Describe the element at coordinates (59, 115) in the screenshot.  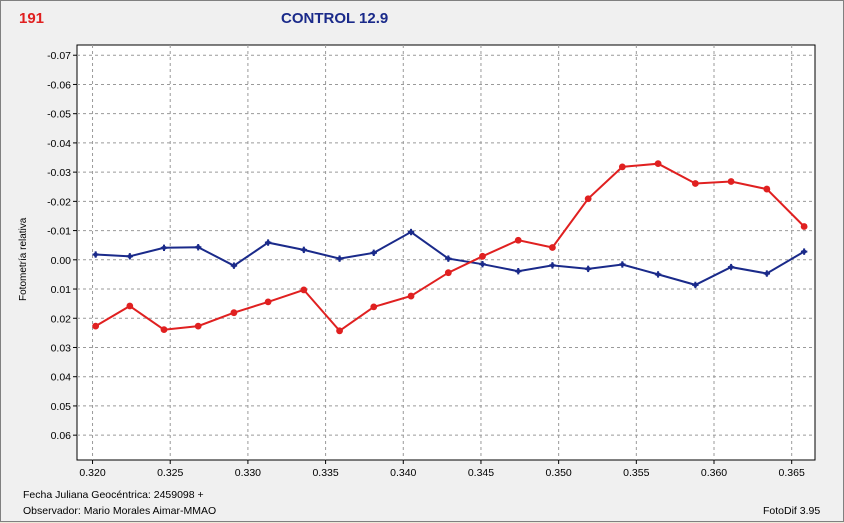
I see `y-tick-label: -0.05` at that location.